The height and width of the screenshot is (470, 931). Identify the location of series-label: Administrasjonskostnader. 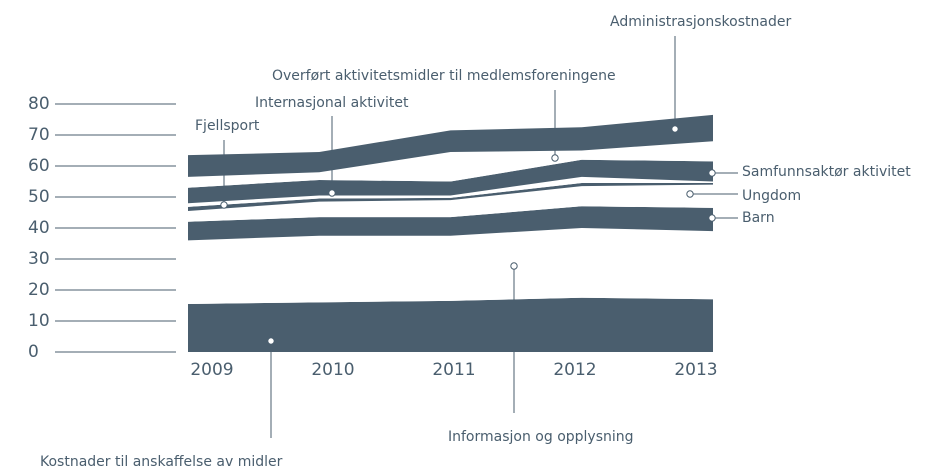
(700, 22).